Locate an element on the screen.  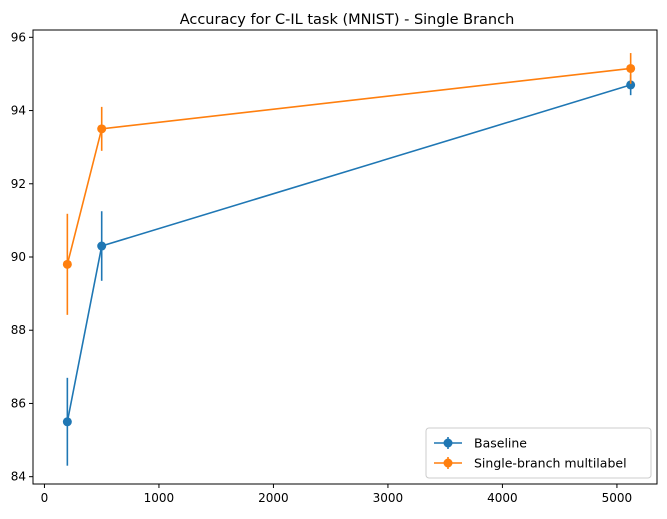
x-axis: 0 1000 2000 3000 4000 5000 is located at coordinates (337, 494).